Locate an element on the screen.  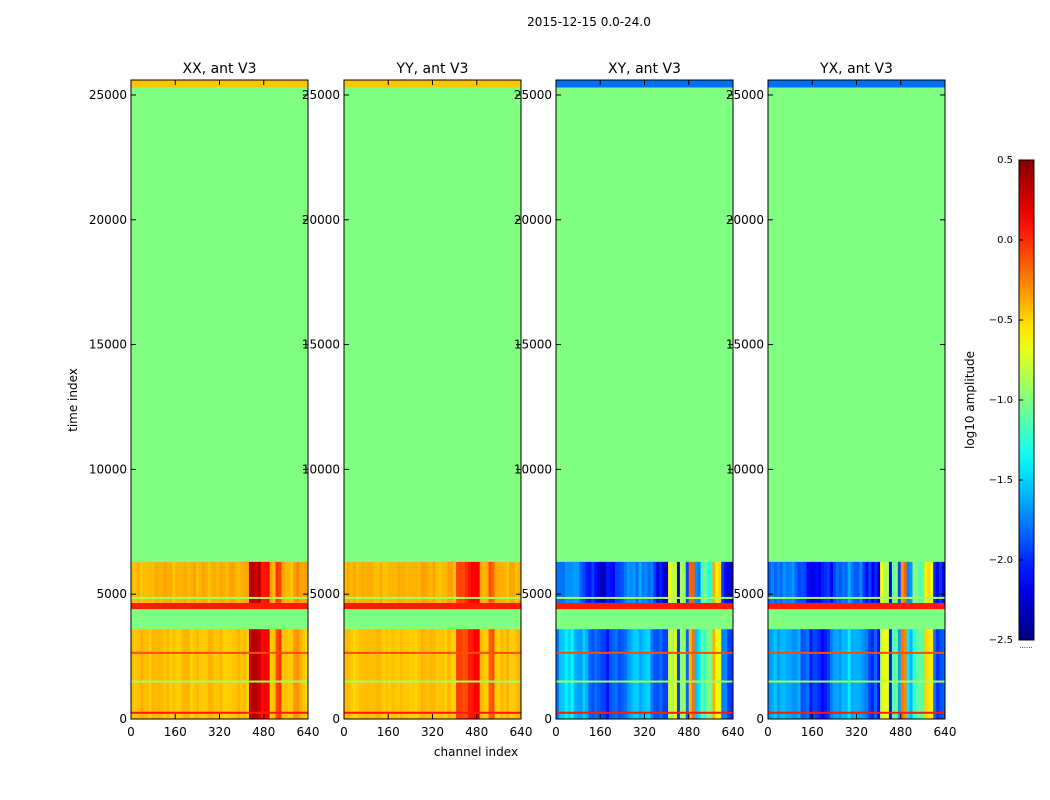
y-tick-label: 0 is located at coordinates (123, 719).